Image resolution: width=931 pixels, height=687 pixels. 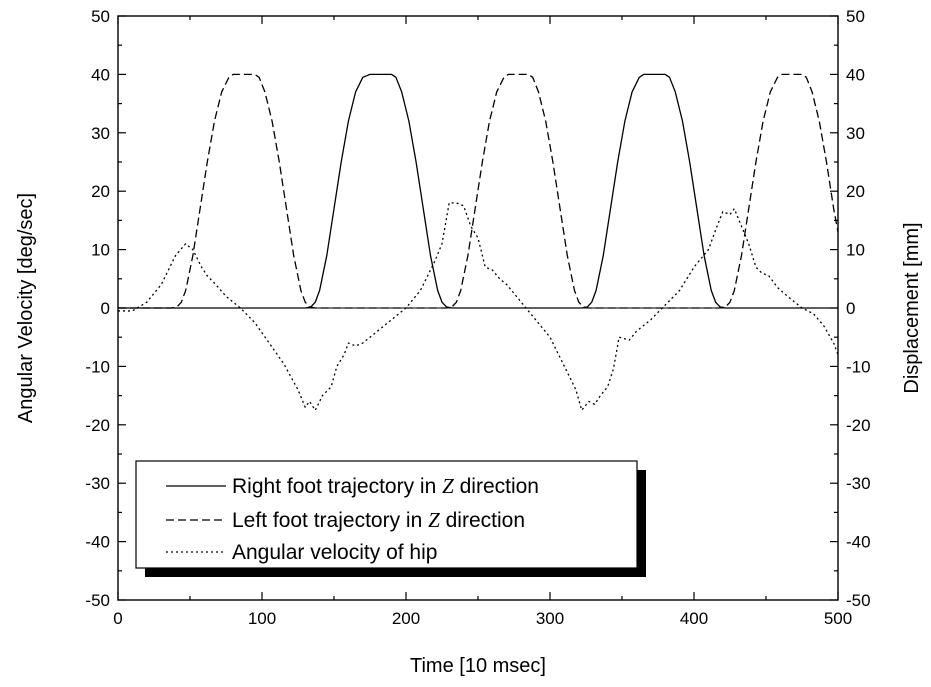 What do you see at coordinates (855, 191) in the screenshot?
I see `y-right-tick-label: 20` at bounding box center [855, 191].